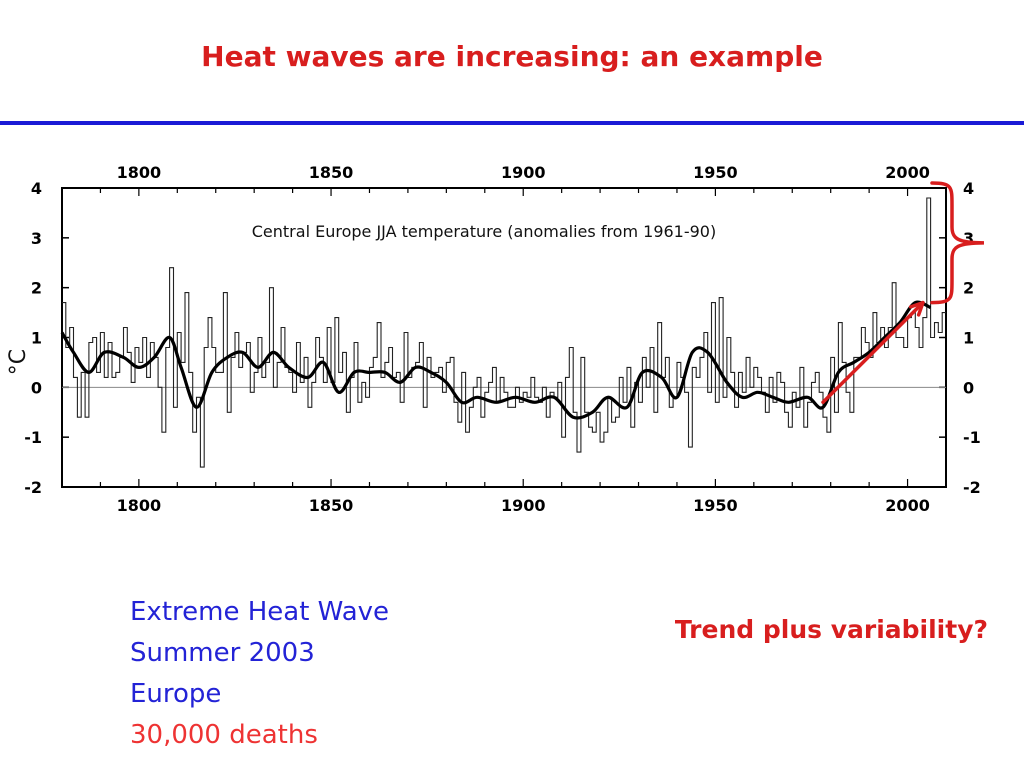 This screenshot has height=768, width=1024. Describe the element at coordinates (968, 387) in the screenshot. I see `y-tick-label-right: 0` at that location.